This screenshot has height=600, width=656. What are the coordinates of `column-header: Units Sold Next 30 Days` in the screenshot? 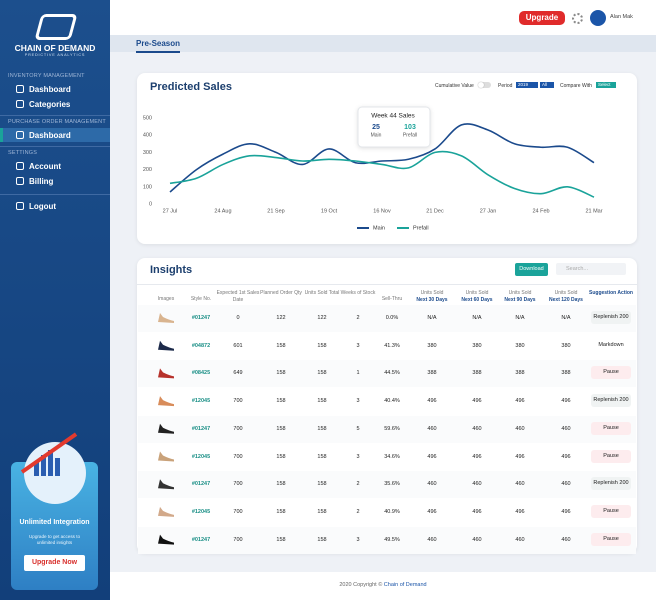 It's located at (432, 297).